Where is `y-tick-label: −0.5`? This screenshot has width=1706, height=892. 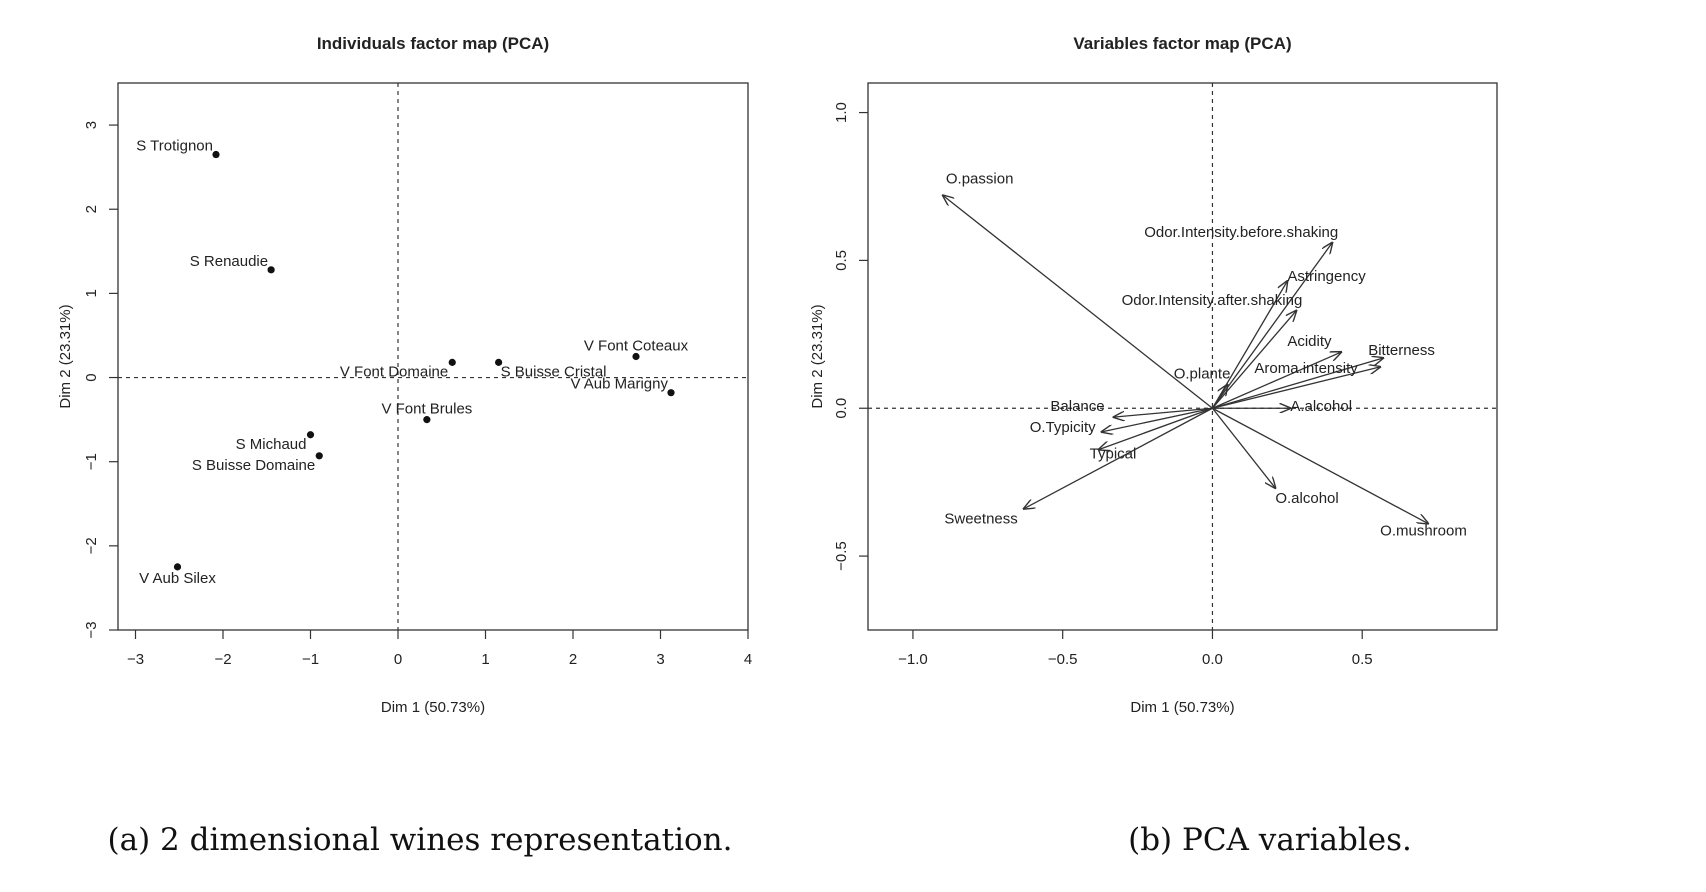 y-tick-label: −0.5 is located at coordinates (841, 556).